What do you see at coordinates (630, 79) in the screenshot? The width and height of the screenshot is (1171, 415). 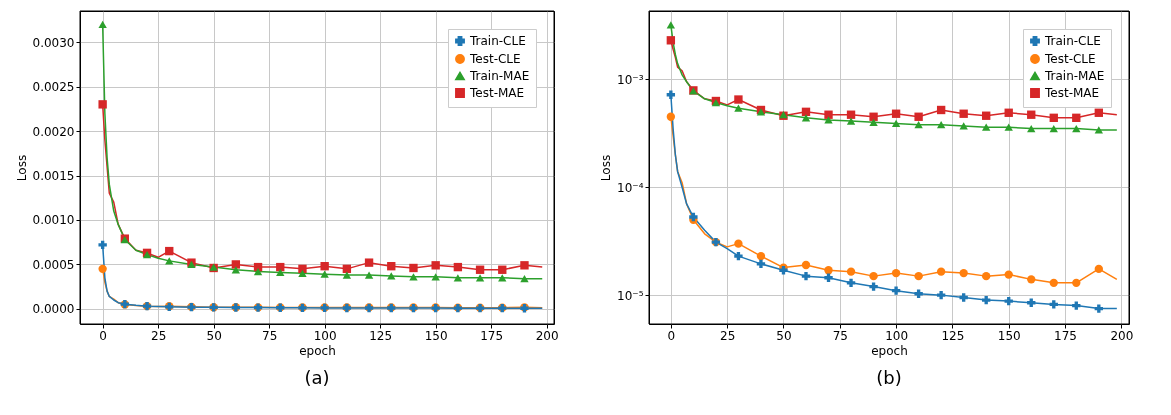 I see `y-tick-label: 10⁻³` at bounding box center [630, 79].